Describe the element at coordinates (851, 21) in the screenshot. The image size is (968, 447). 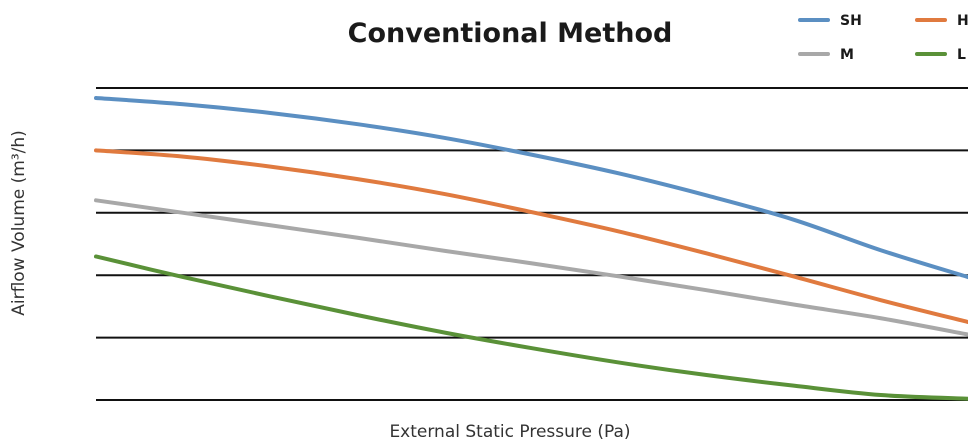
I see `legend-label-sh: SH` at that location.